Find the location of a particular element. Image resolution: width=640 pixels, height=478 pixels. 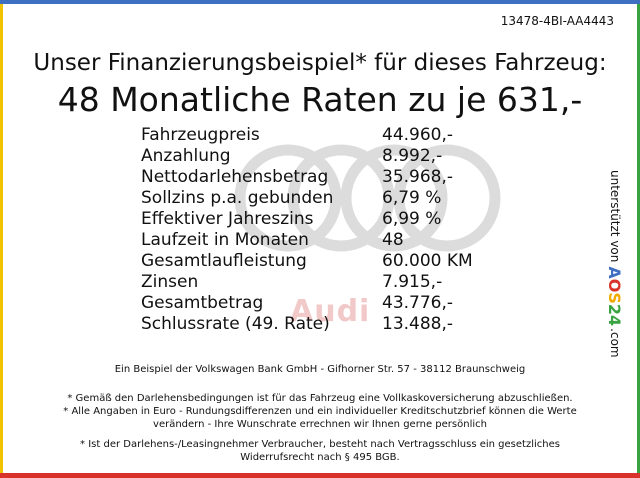

reference-code: 13478-4BI-AA4443 is located at coordinates (557, 21).